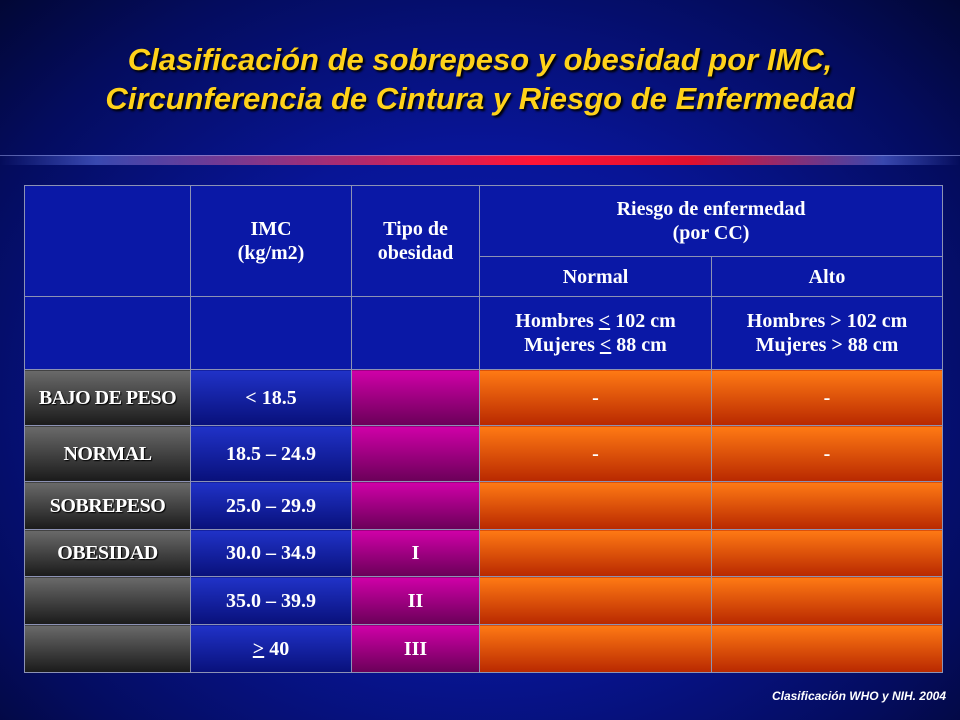  I want to click on header-riesgo-line-2: (por CC), so click(711, 233).